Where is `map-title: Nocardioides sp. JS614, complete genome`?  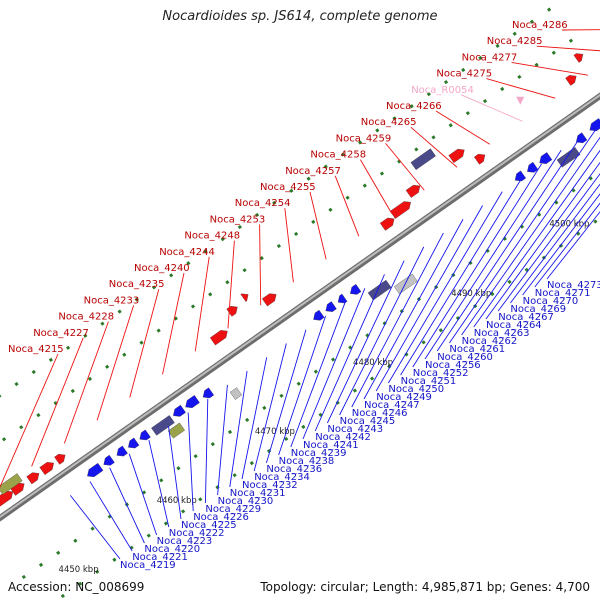
map-title: Nocardioides sp. JS614, complete genome is located at coordinates (300, 16).